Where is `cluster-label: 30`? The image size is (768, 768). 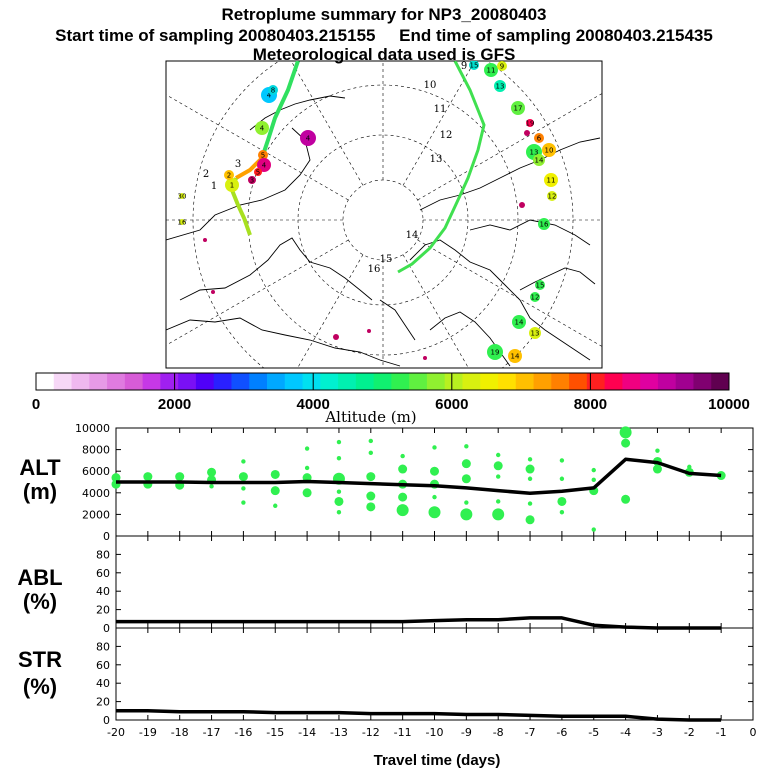 cluster-label: 30 is located at coordinates (182, 197).